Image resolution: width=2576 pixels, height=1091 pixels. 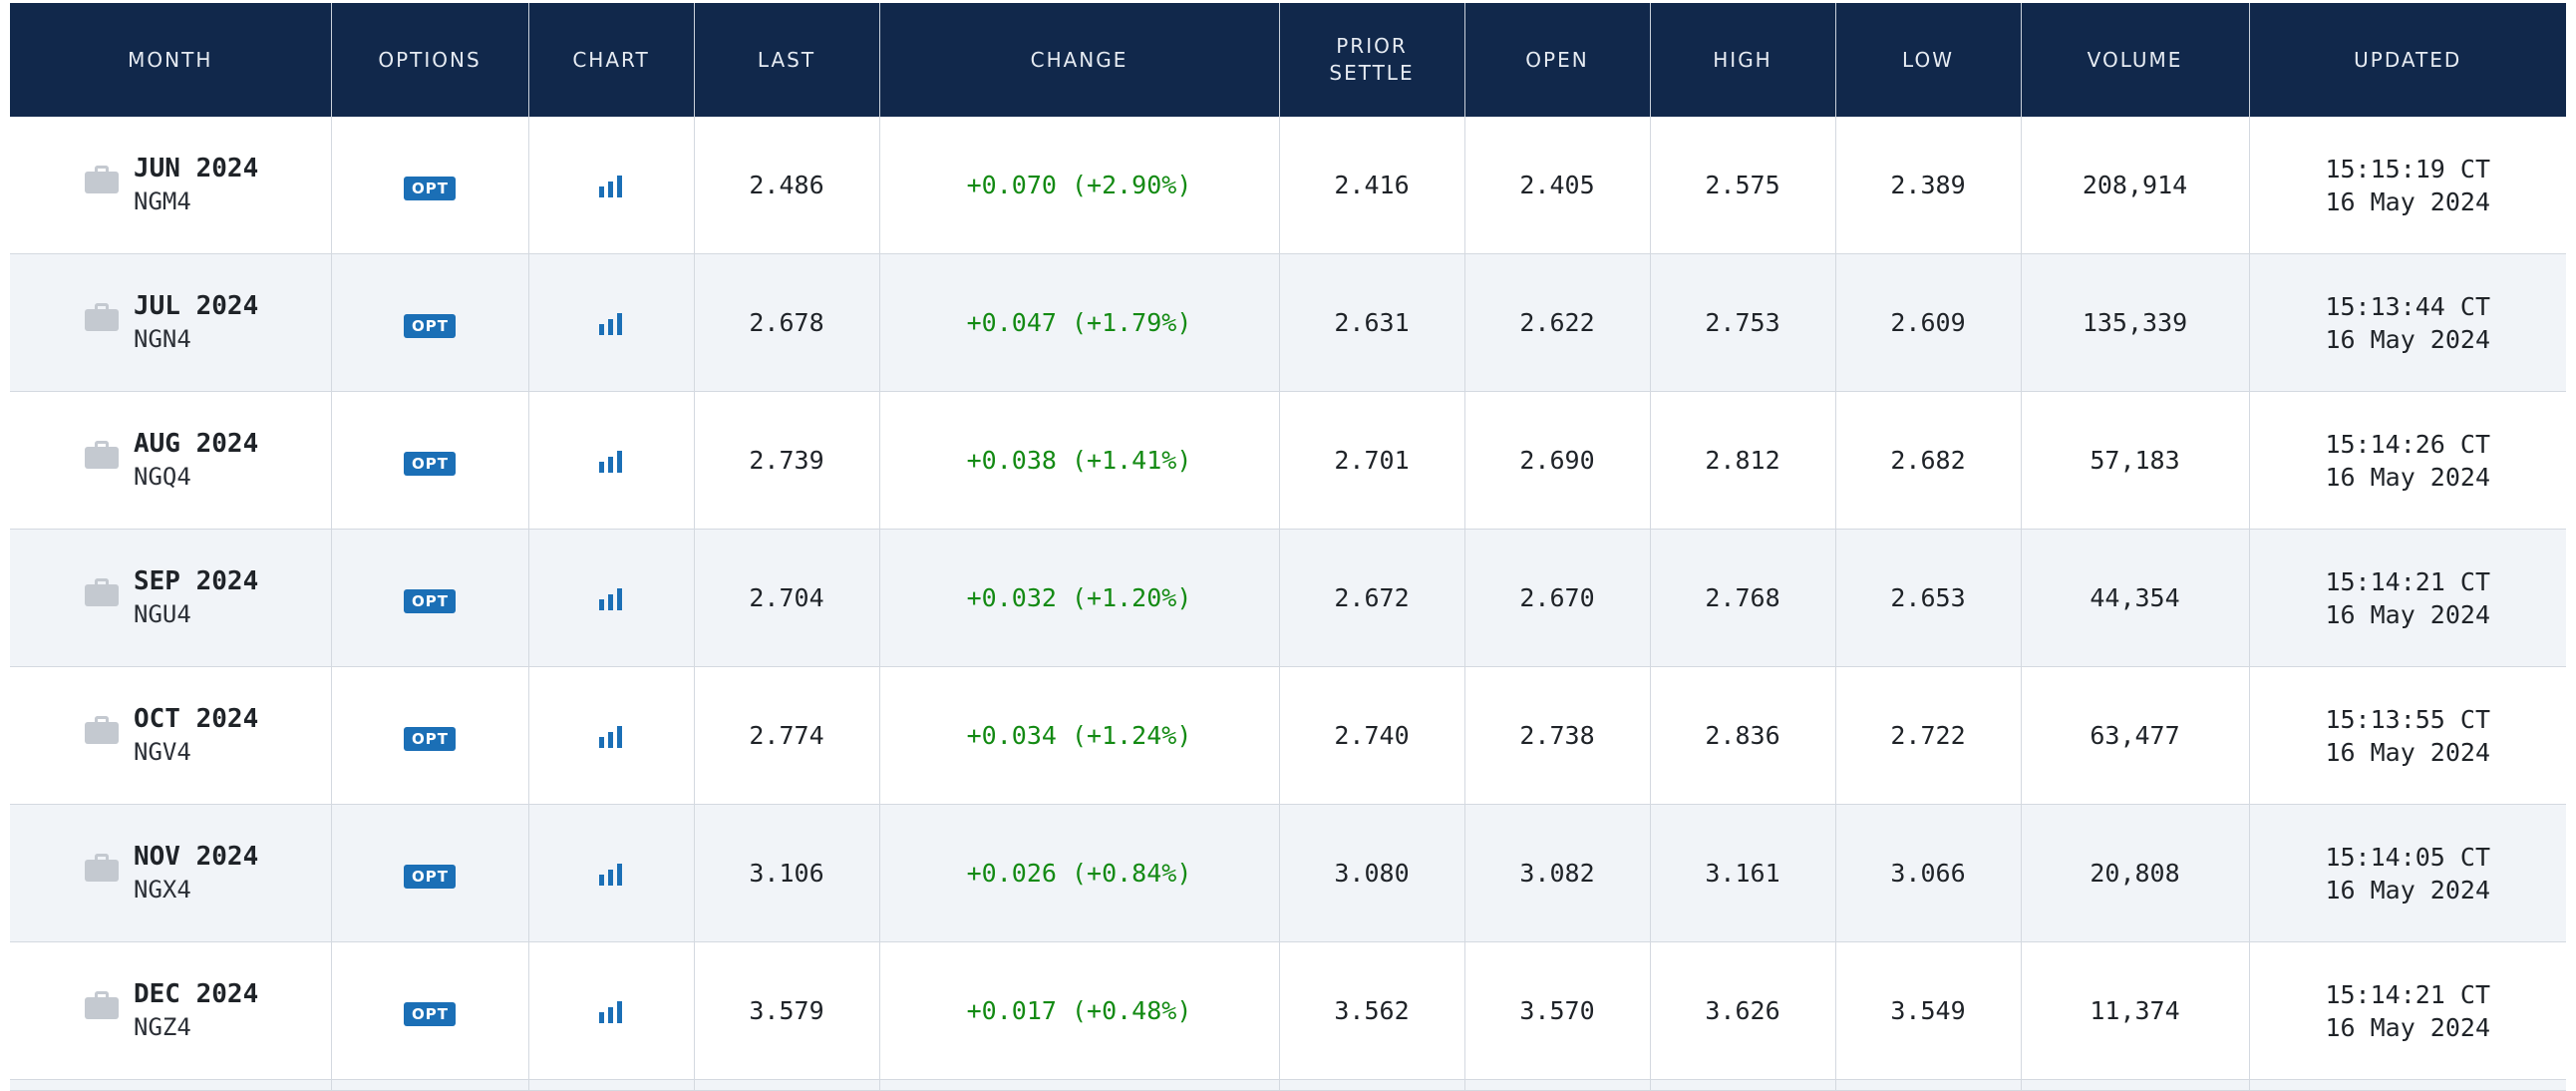 What do you see at coordinates (196, 323) in the screenshot?
I see `month-text: JUL 2024 NGN4` at bounding box center [196, 323].